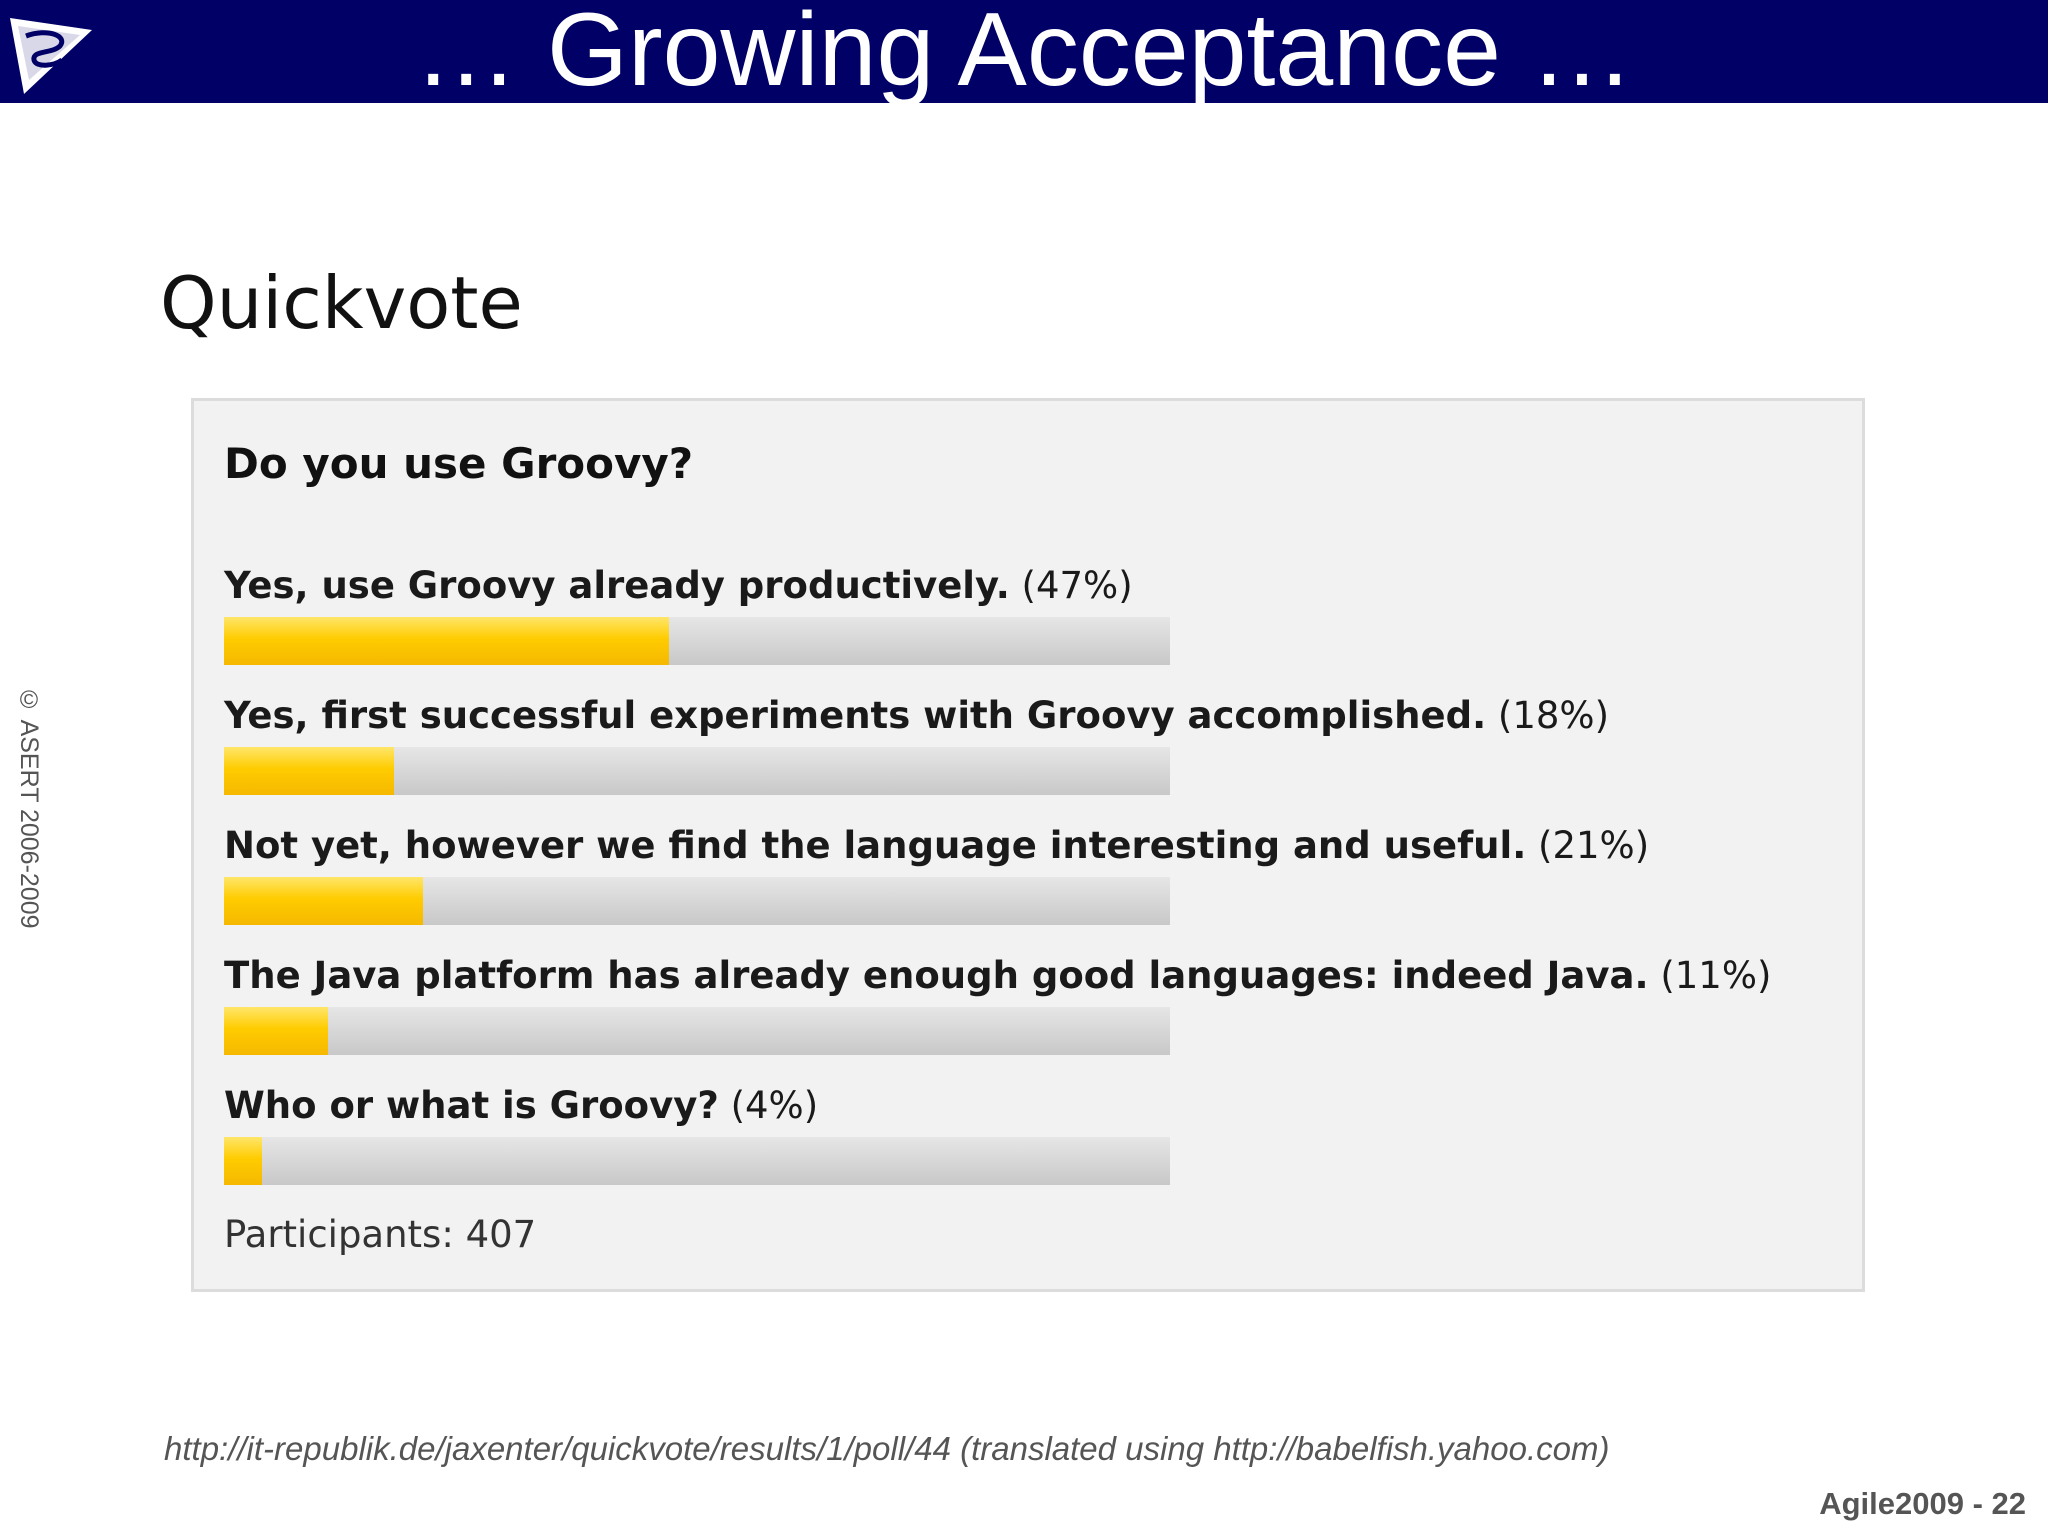 The image size is (2048, 1536). Describe the element at coordinates (471, 1105) in the screenshot. I see `option-label: Who or what is Groovy?` at that location.